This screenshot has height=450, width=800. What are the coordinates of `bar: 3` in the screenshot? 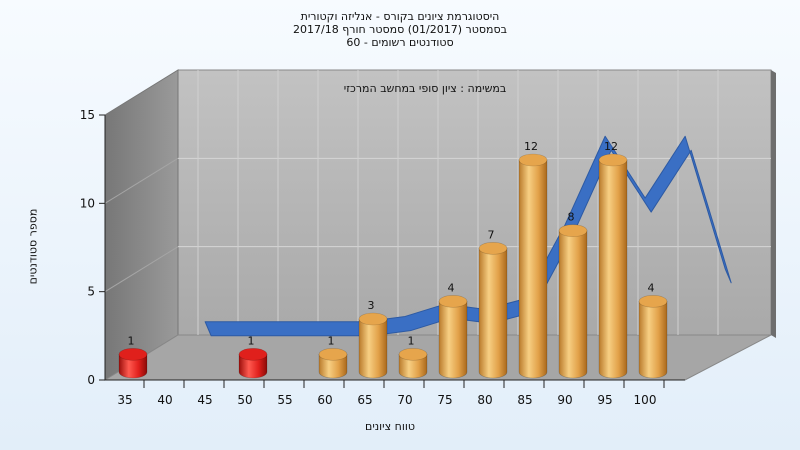 It's located at (373, 339).